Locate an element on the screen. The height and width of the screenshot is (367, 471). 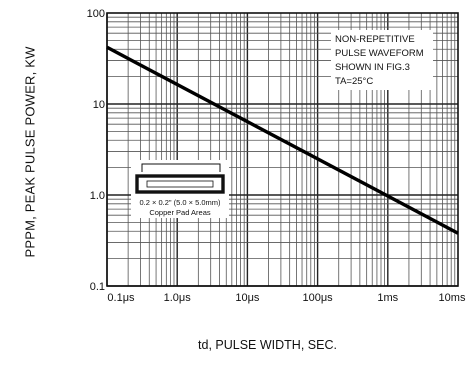
x-tick-label: 10μs is located at coordinates (247, 298).